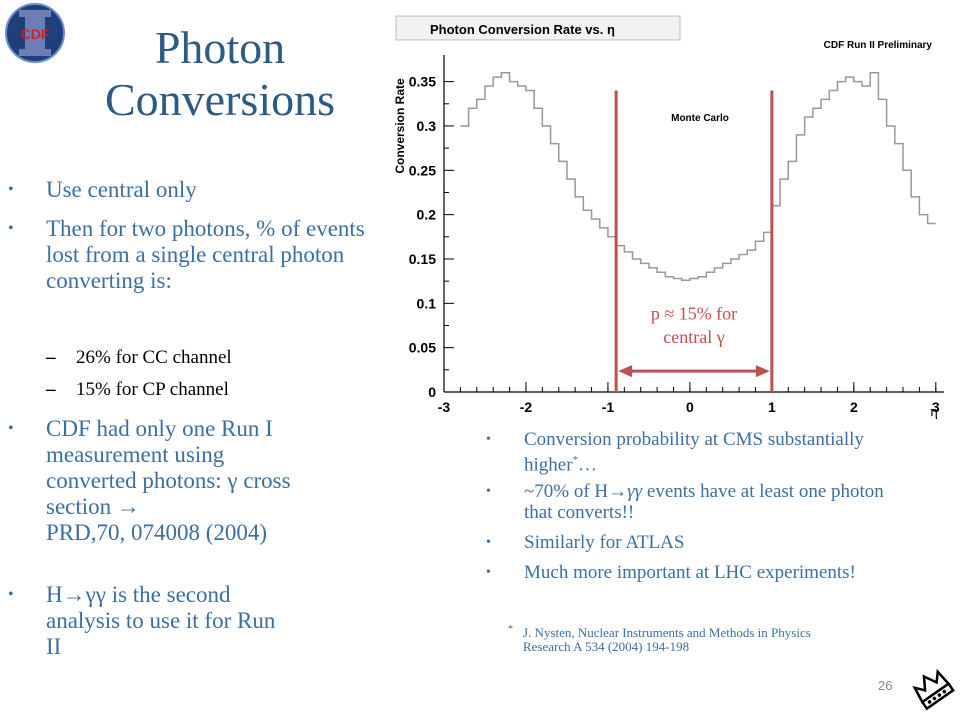 Image resolution: width=960 pixels, height=720 pixels. I want to click on x-tick-label: -3, so click(444, 407).